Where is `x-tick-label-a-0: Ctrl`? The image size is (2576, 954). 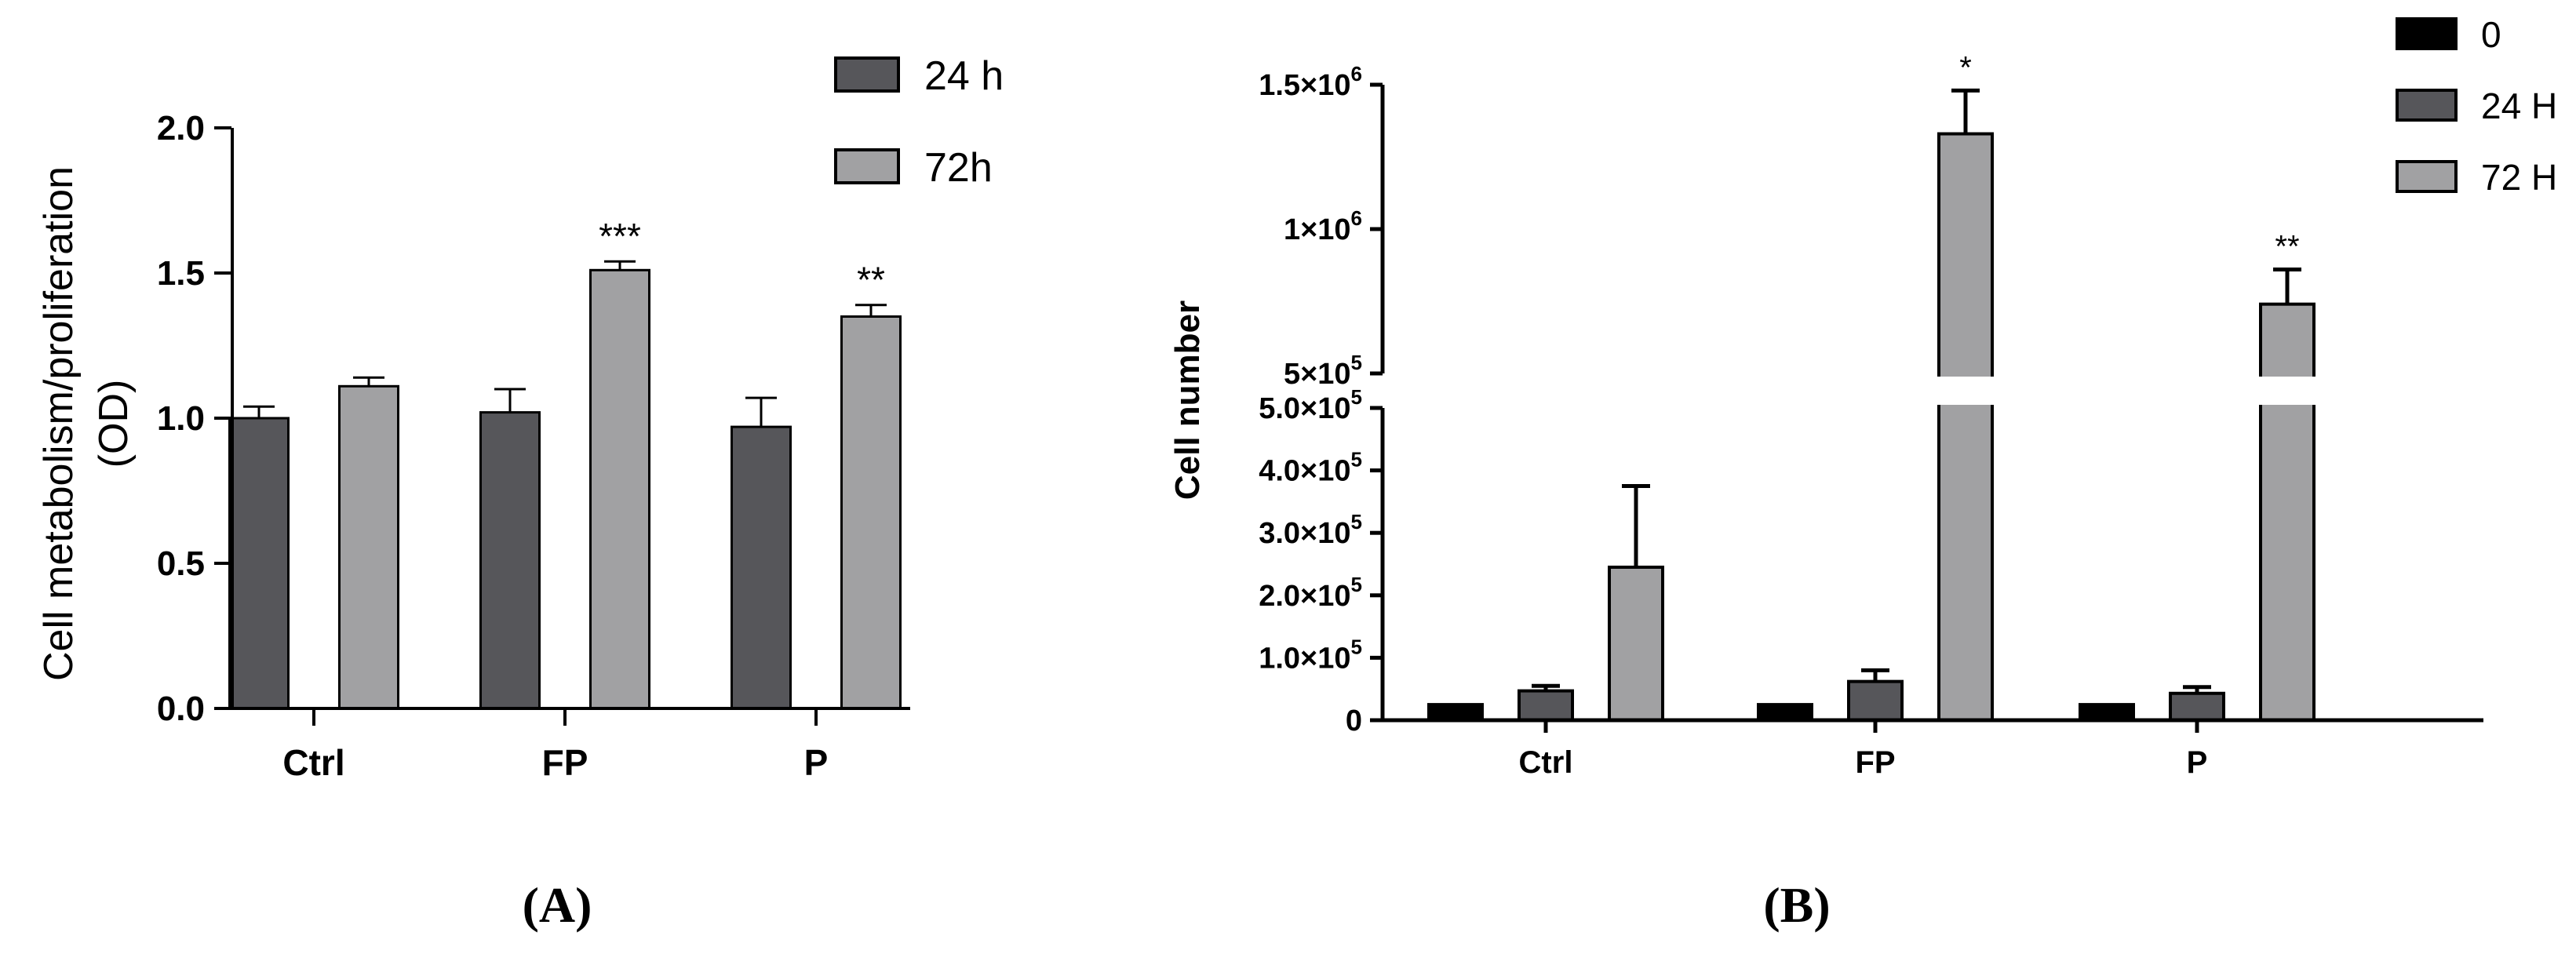
x-tick-label-a-0: Ctrl is located at coordinates (313, 762).